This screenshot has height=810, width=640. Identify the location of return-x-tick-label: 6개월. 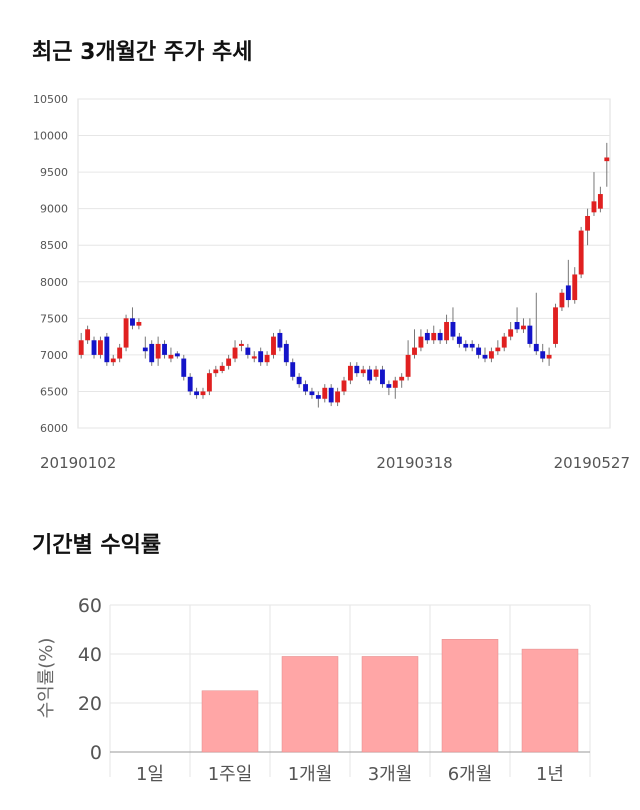
(470, 774).